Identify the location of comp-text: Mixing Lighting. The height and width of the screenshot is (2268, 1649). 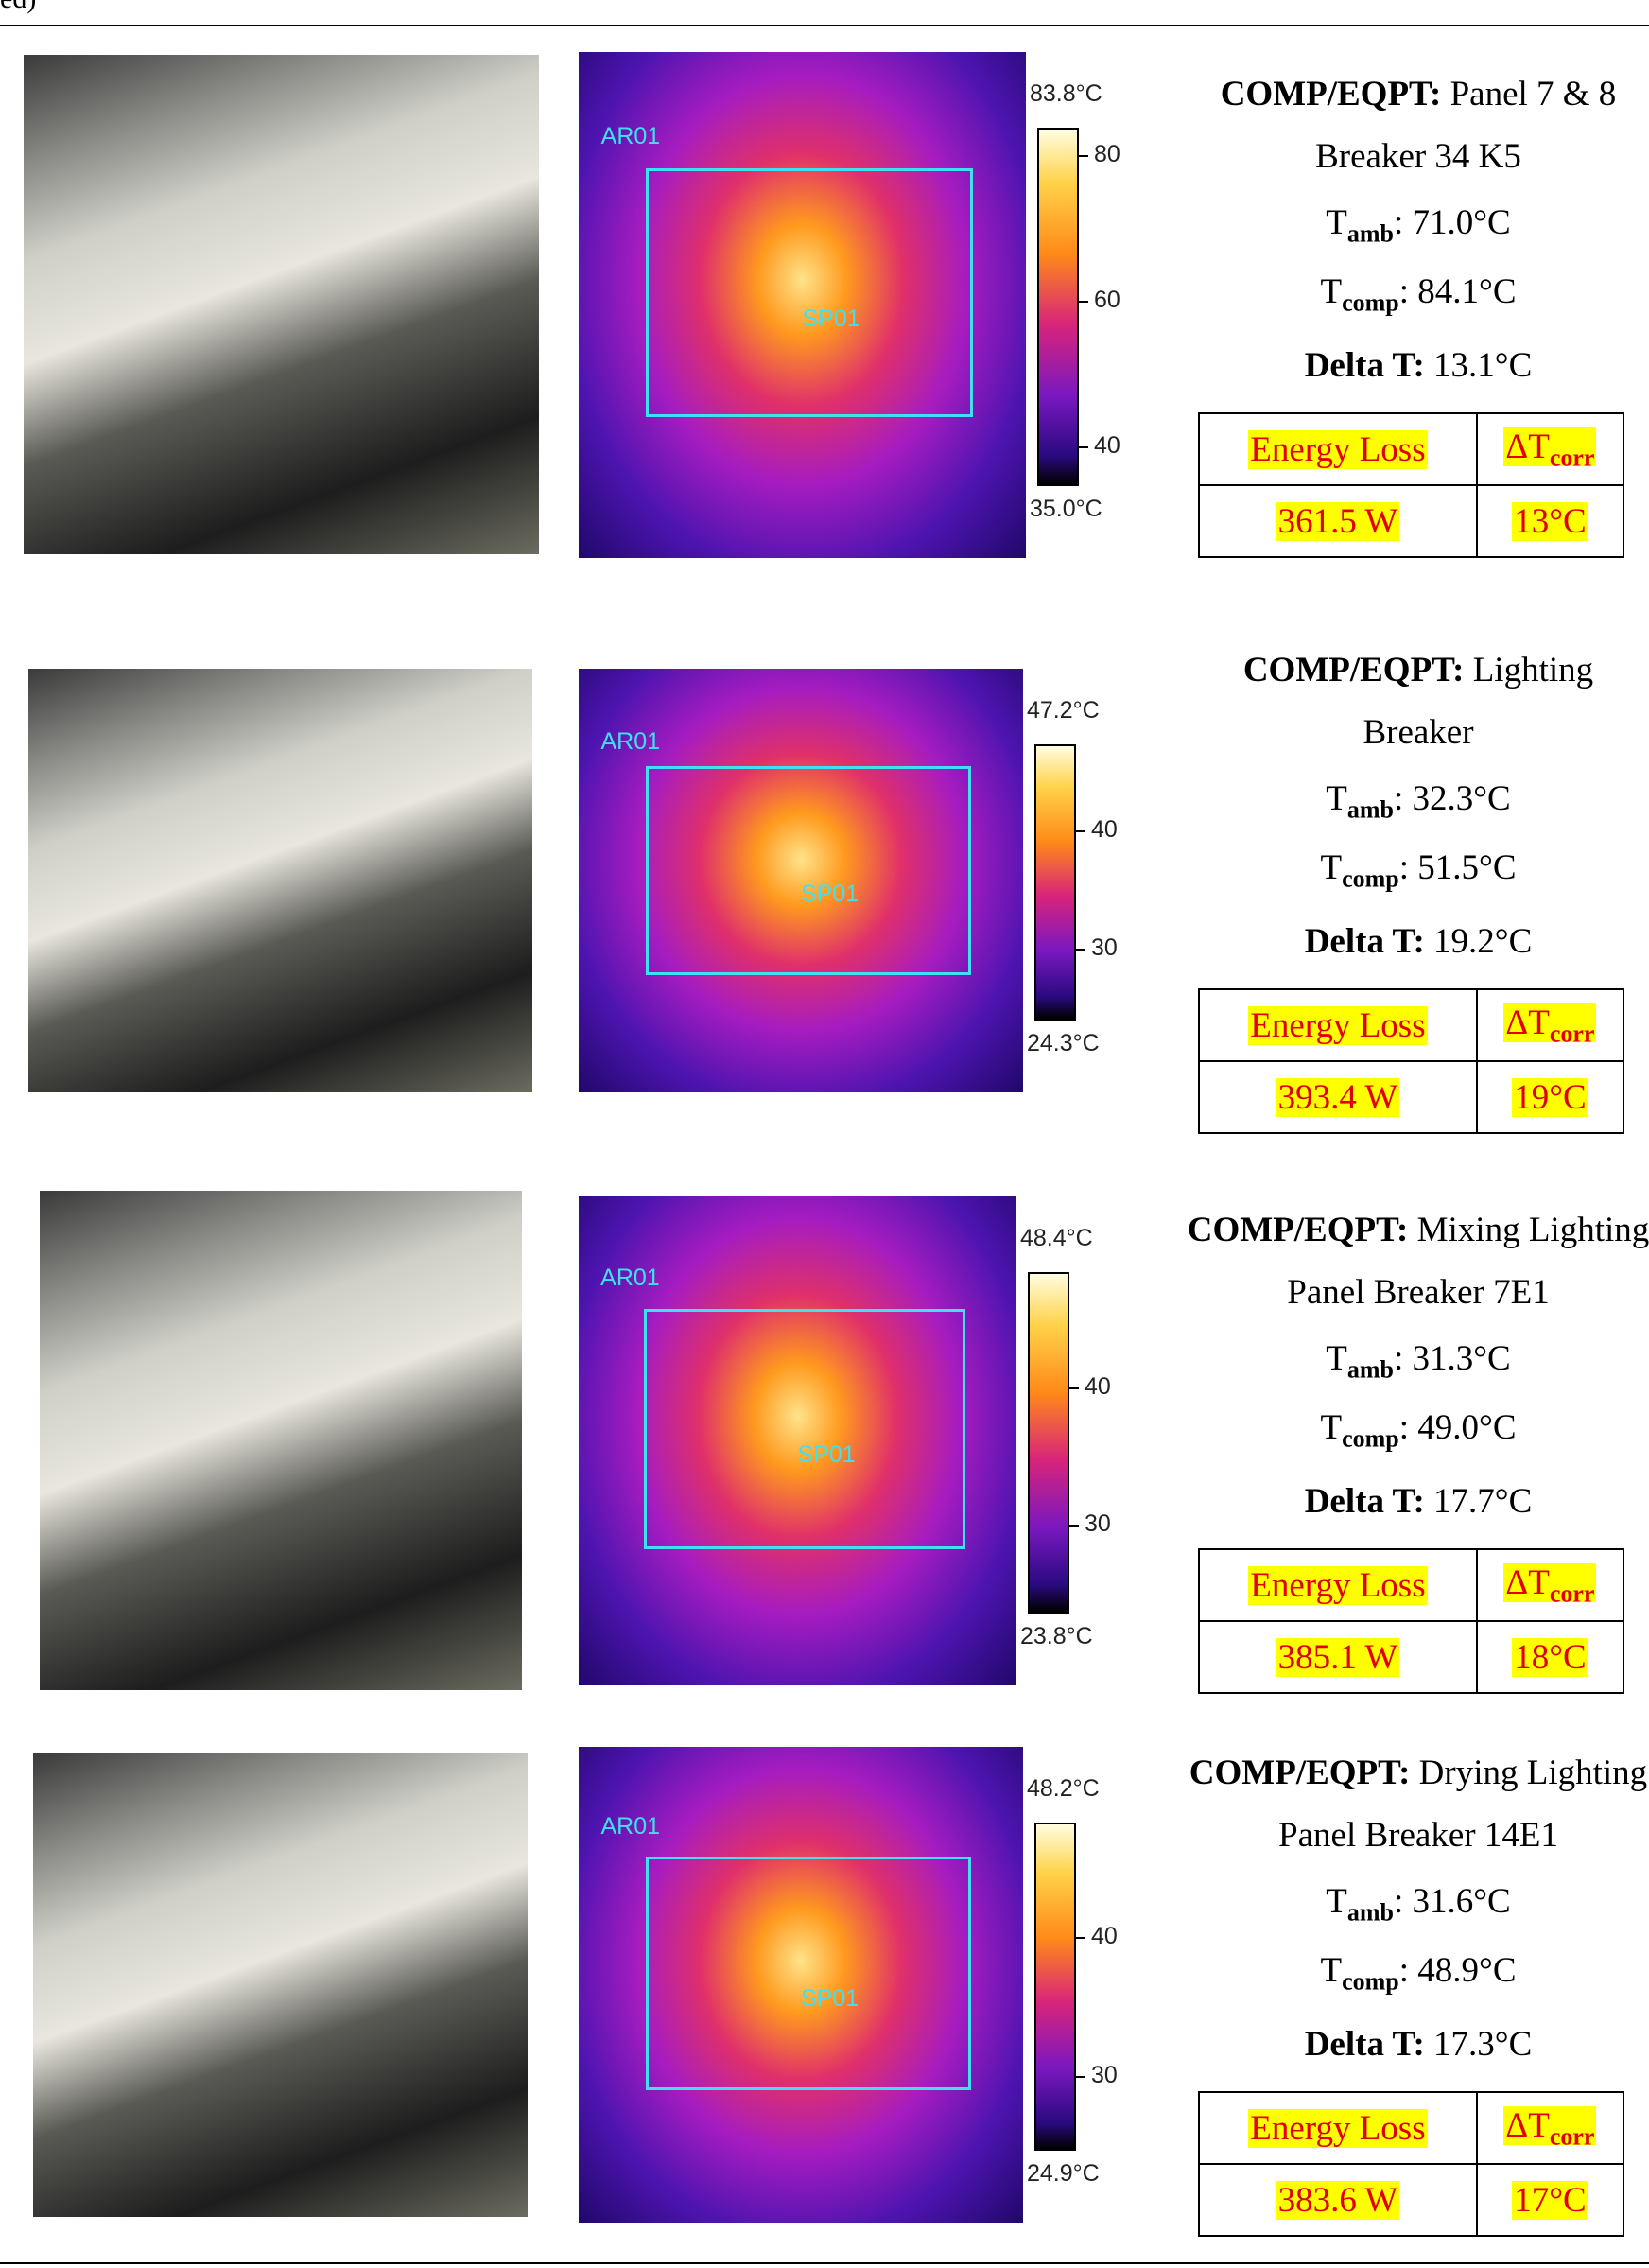
(1532, 1230).